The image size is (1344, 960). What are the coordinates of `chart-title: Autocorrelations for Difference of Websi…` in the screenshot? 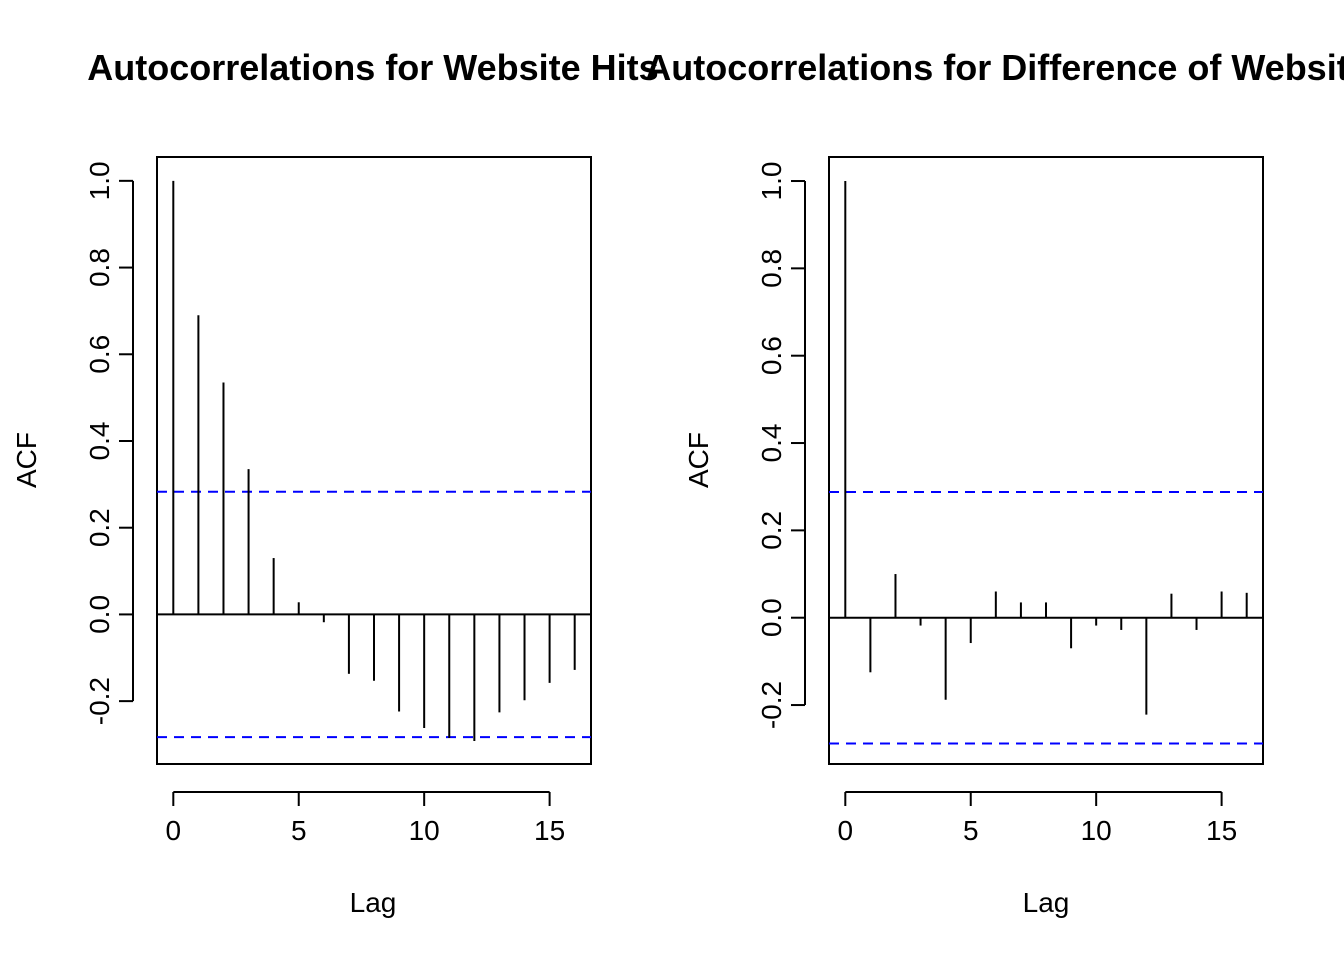 It's located at (994, 67).